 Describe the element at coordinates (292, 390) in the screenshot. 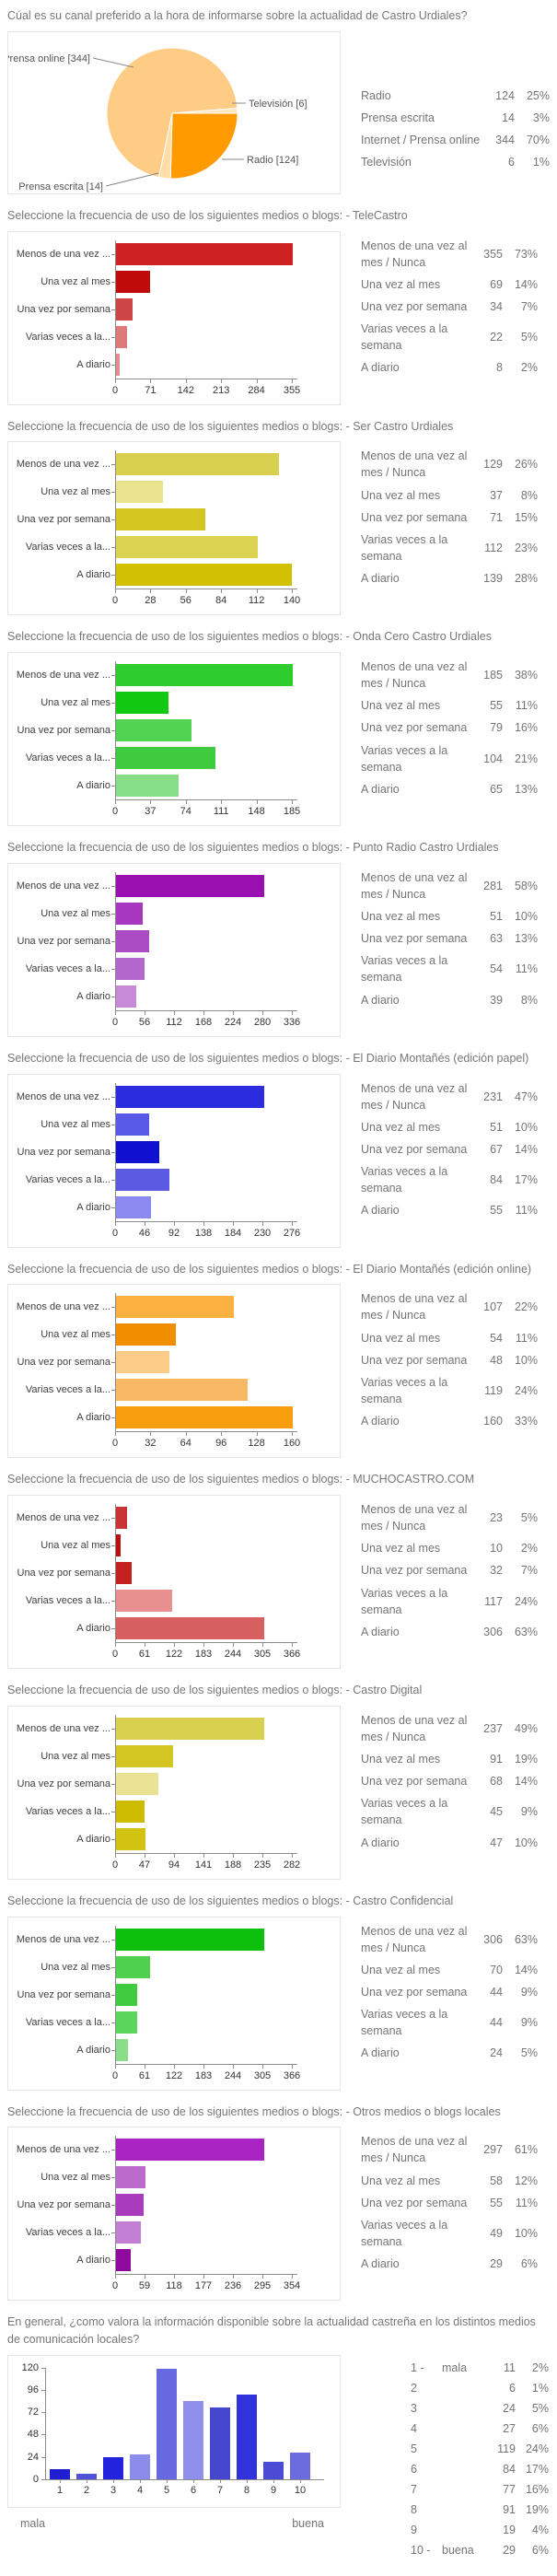

I see `axis-tick-label: 355` at that location.